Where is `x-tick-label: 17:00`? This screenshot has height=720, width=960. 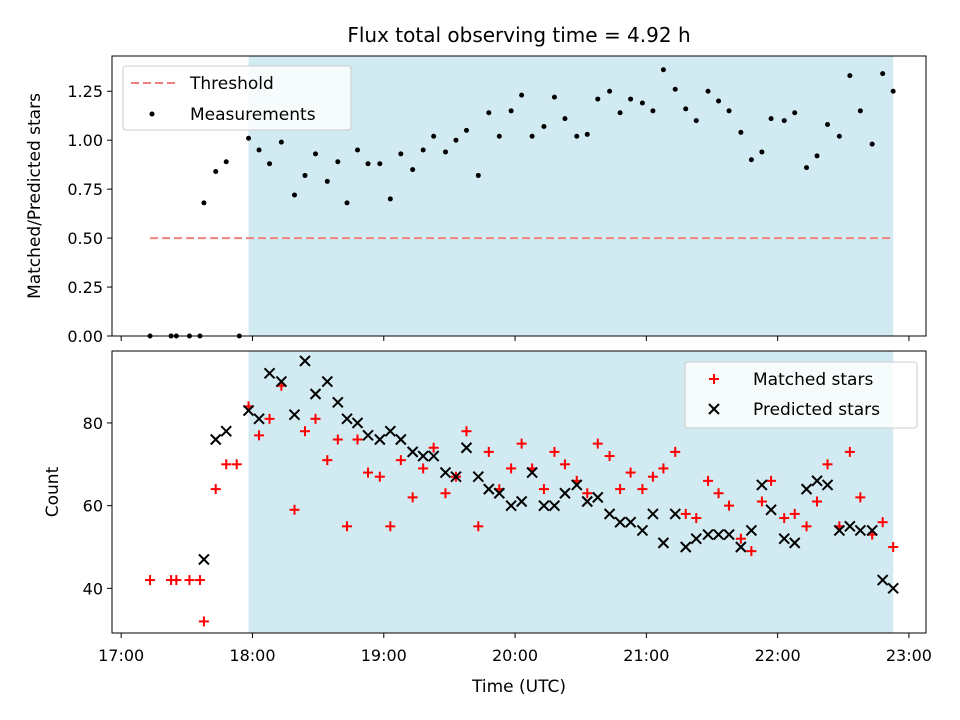
x-tick-label: 17:00 is located at coordinates (121, 655).